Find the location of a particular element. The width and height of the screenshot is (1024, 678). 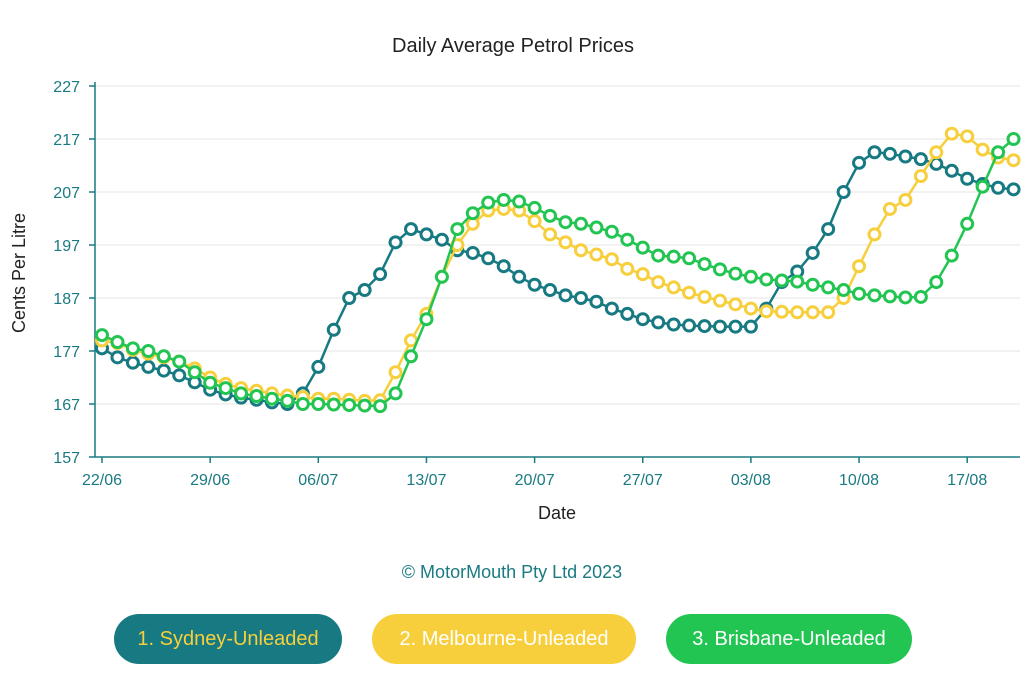

legend-button-sydney: 1. Sydney-Unleaded is located at coordinates (228, 639).